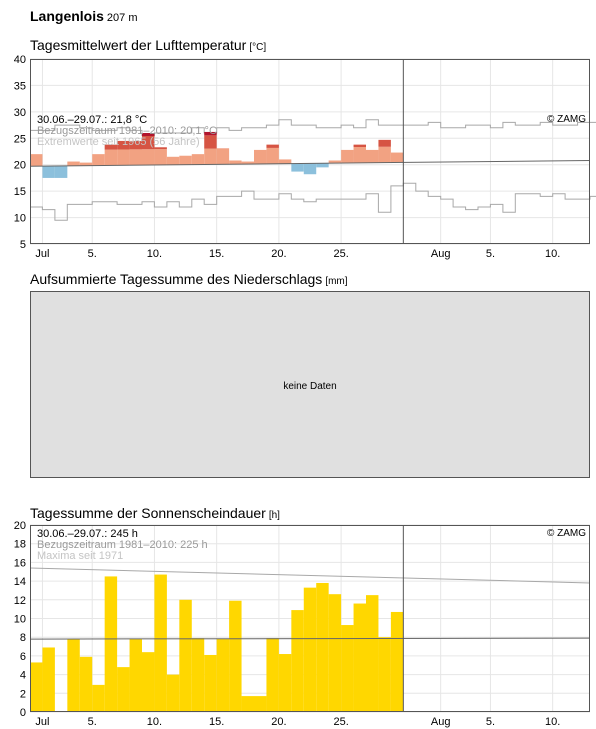 This screenshot has width=596, height=729. Describe the element at coordinates (138, 45) in the screenshot. I see `temperature-title-text: Tagesmittelwert der Lufttemperatur` at that location.